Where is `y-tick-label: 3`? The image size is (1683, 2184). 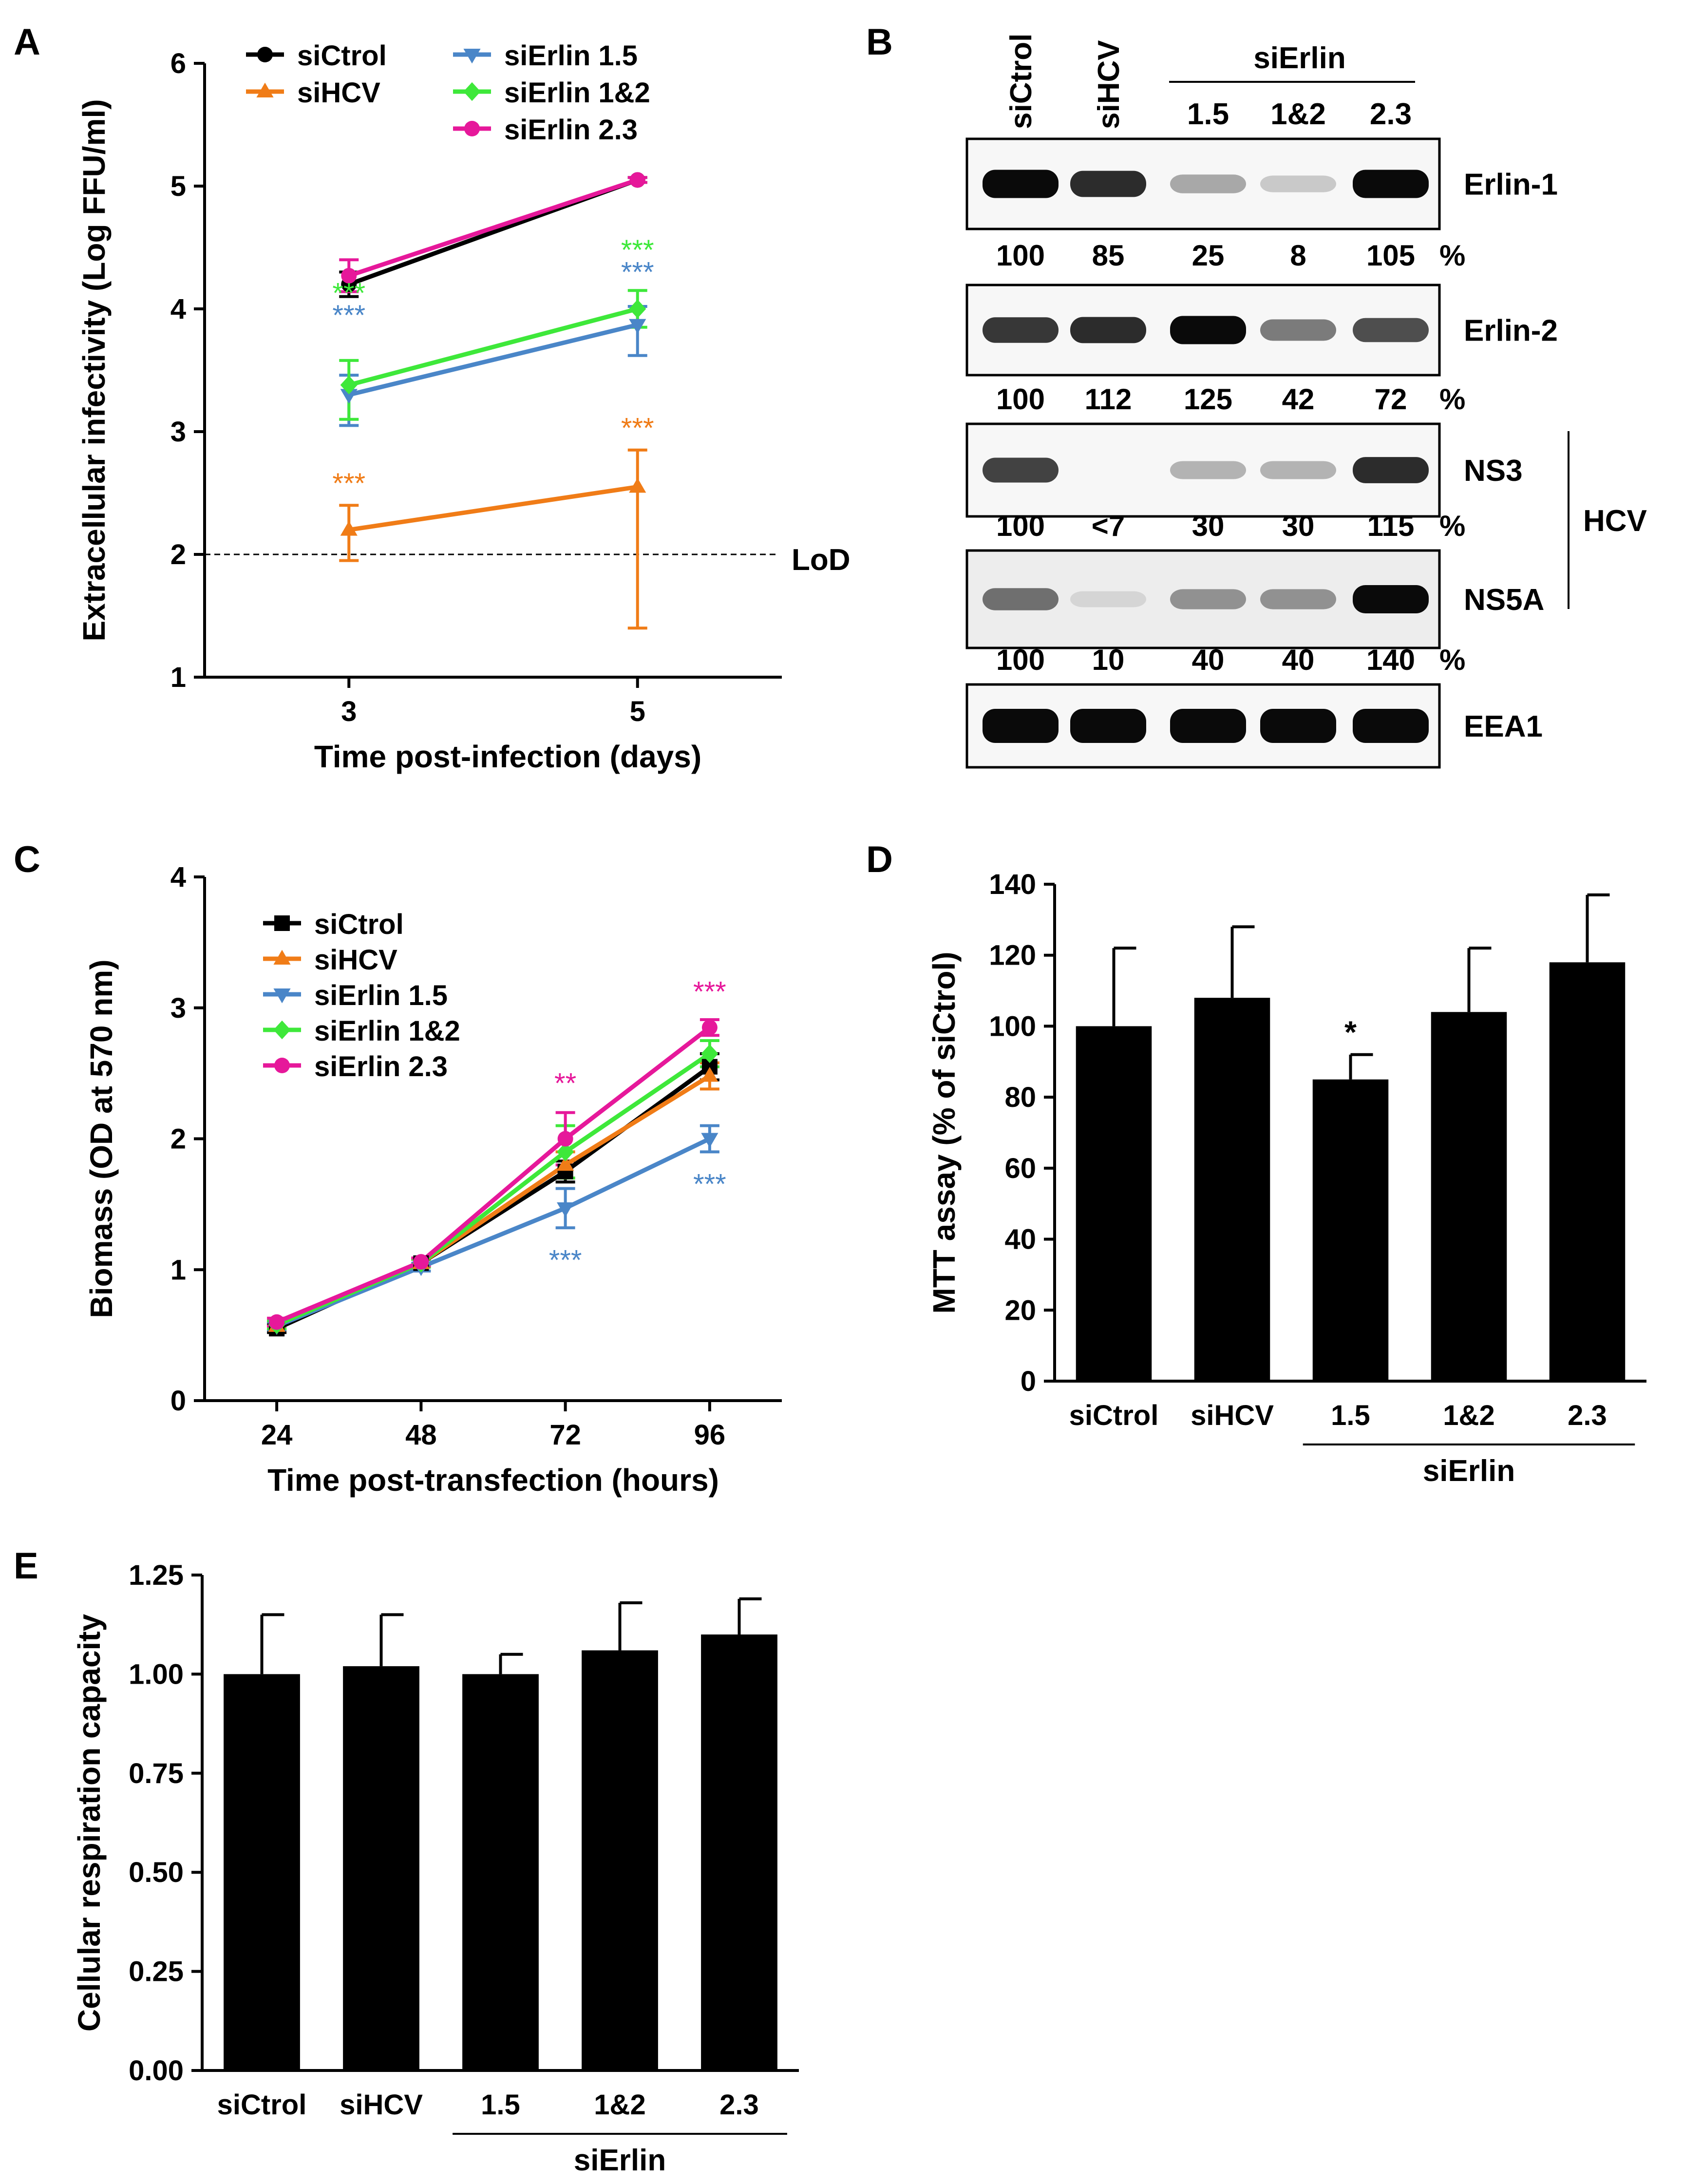 y-tick-label: 3 is located at coordinates (178, 432).